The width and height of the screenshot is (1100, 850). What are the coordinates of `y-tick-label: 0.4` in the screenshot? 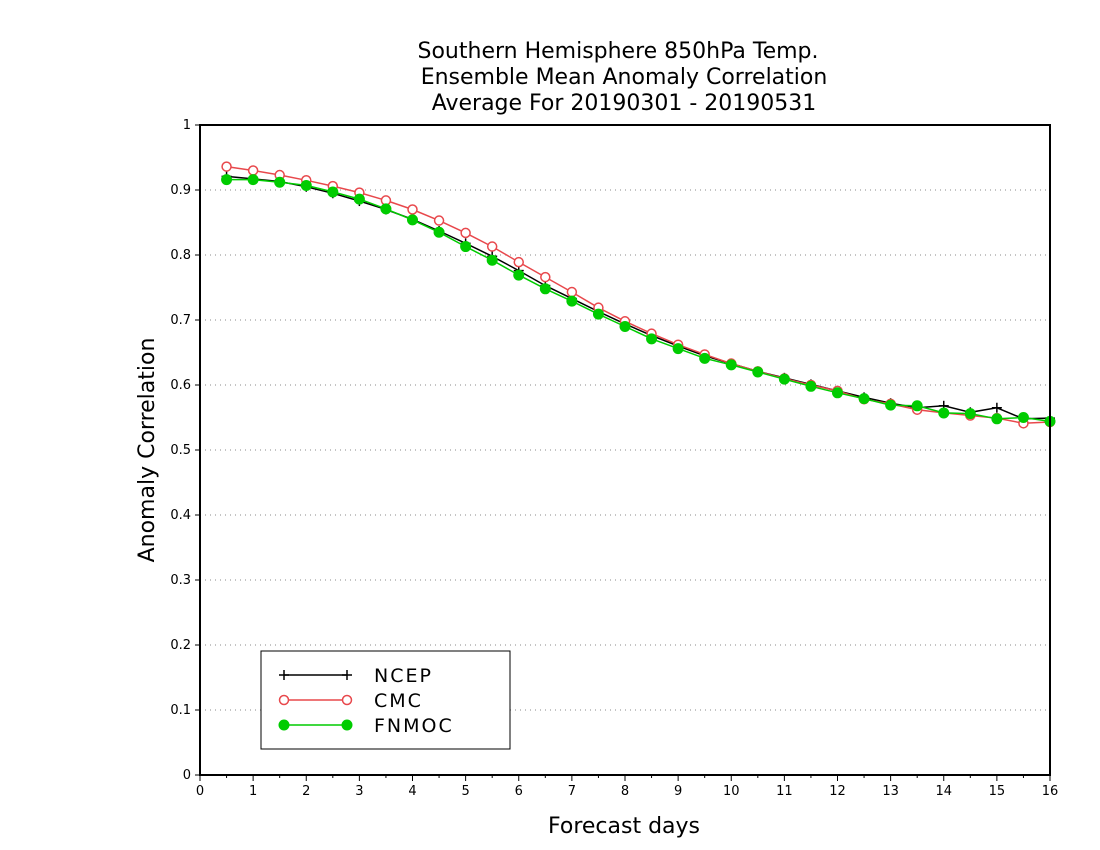 It's located at (180, 515).